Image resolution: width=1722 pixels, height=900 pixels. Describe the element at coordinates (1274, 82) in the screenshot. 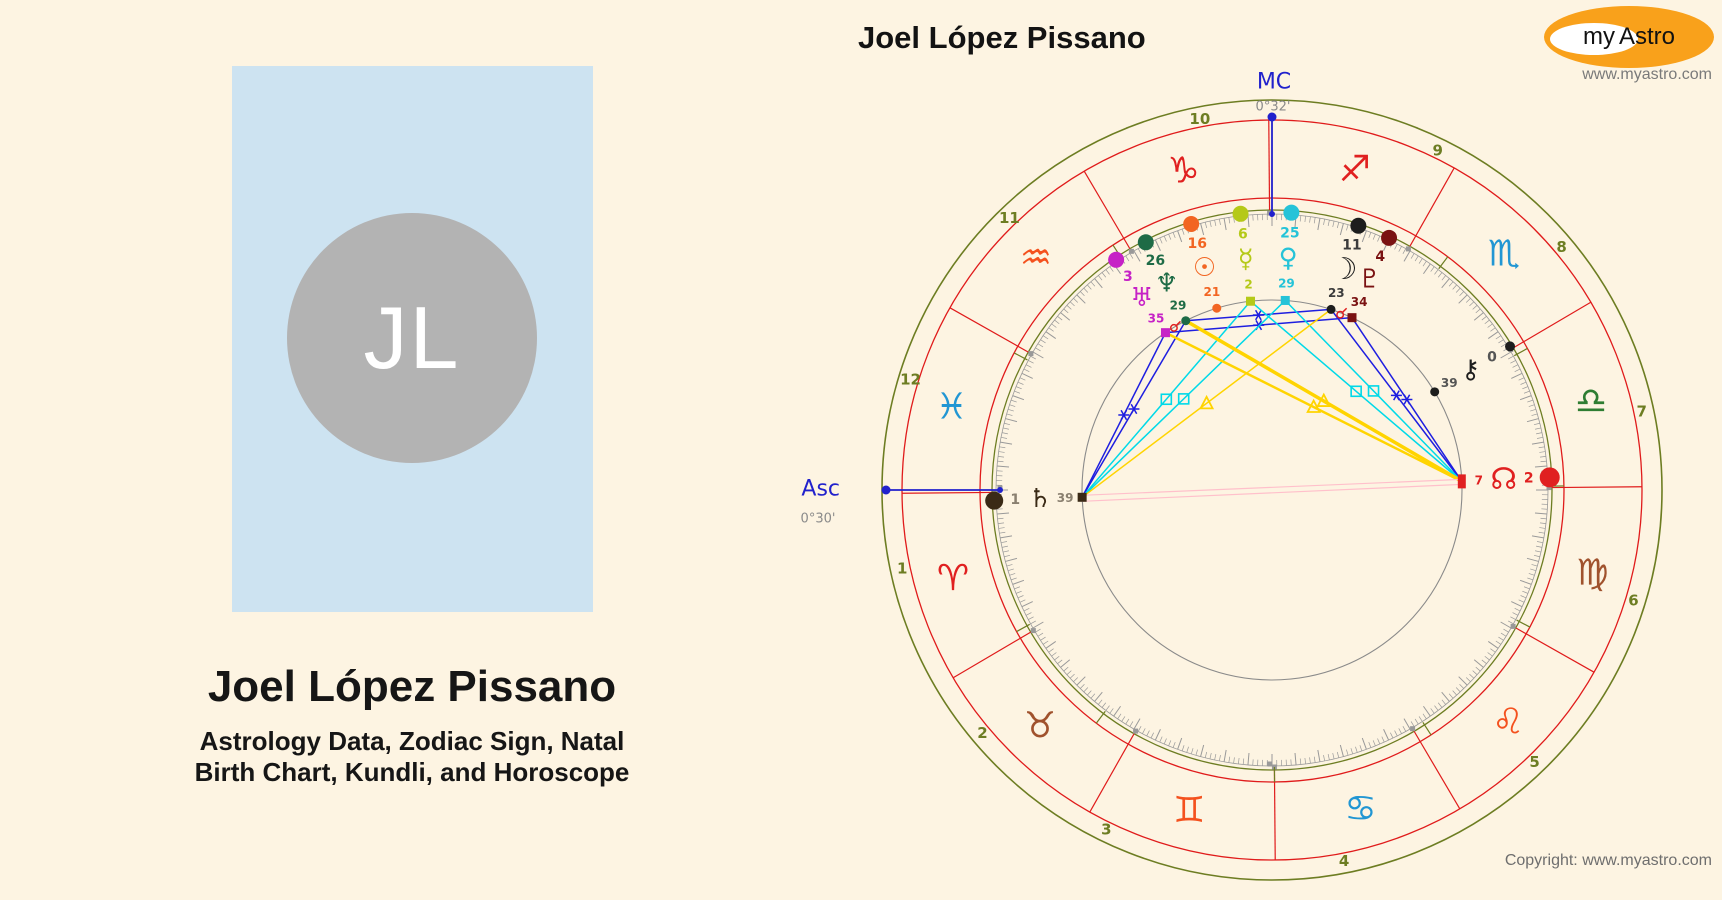

I see `mc-label: MC` at that location.